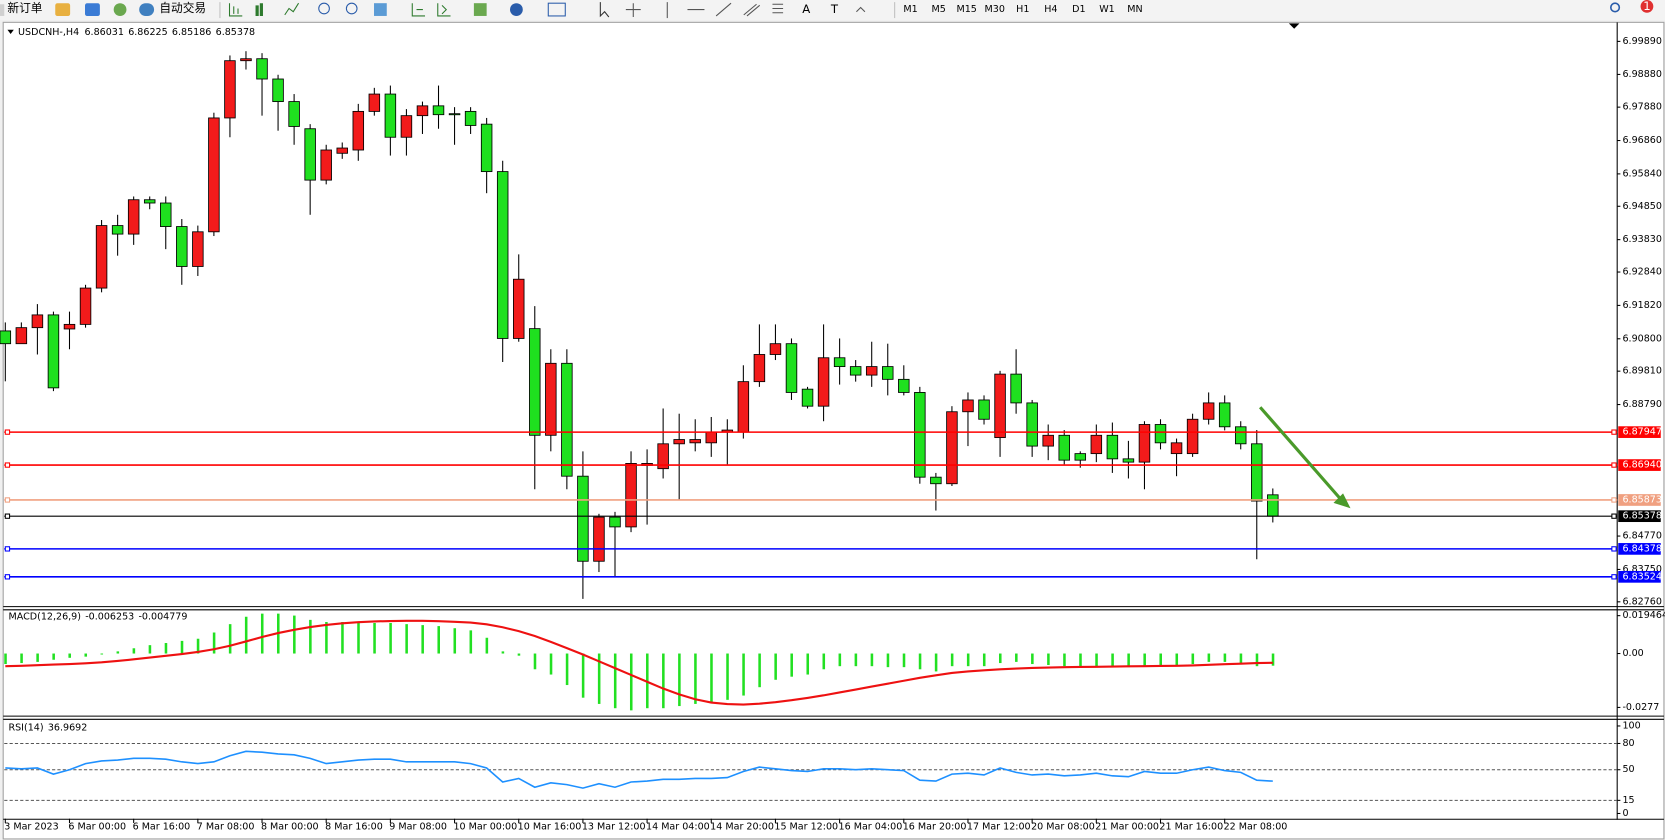  I want to click on y-tick-label: 6.93830, so click(1641, 239).